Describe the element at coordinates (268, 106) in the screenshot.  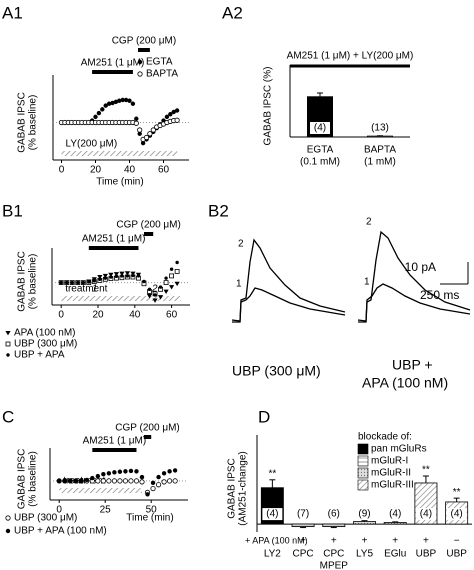
I see `y-axis-label: GABAB IPSC (%)` at that location.